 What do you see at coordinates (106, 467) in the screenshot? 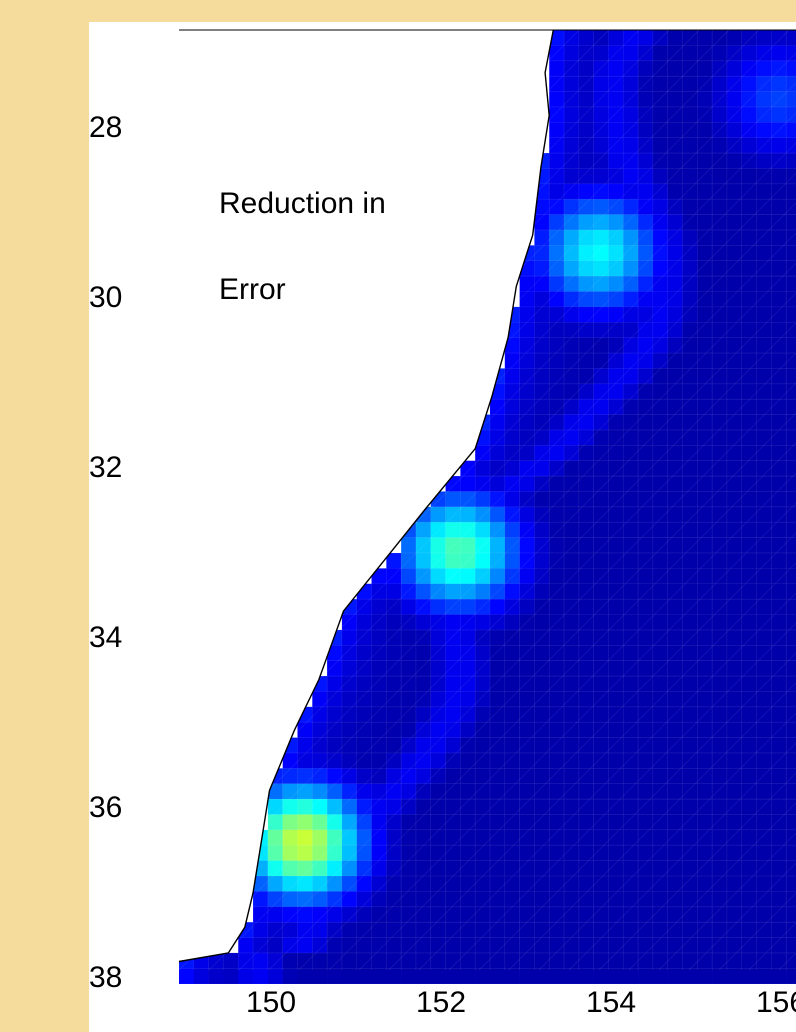
I see `lat-tick-label: 32` at bounding box center [106, 467].